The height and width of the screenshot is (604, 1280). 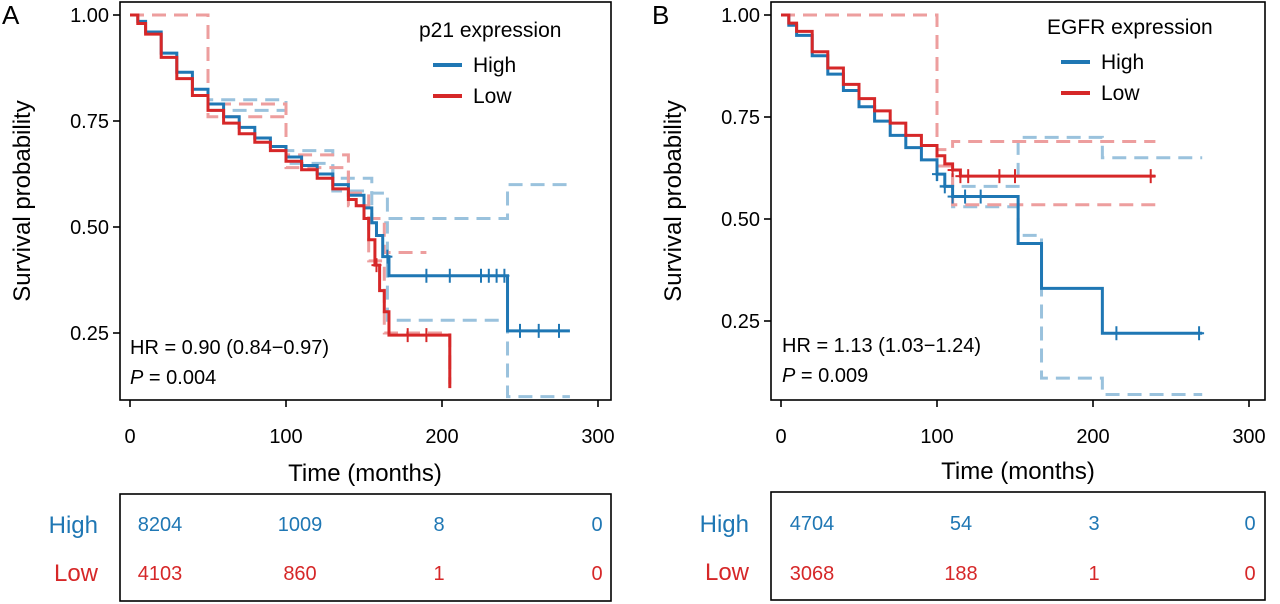 What do you see at coordinates (490, 30) in the screenshot?
I see `legend-title: p21 expression` at bounding box center [490, 30].